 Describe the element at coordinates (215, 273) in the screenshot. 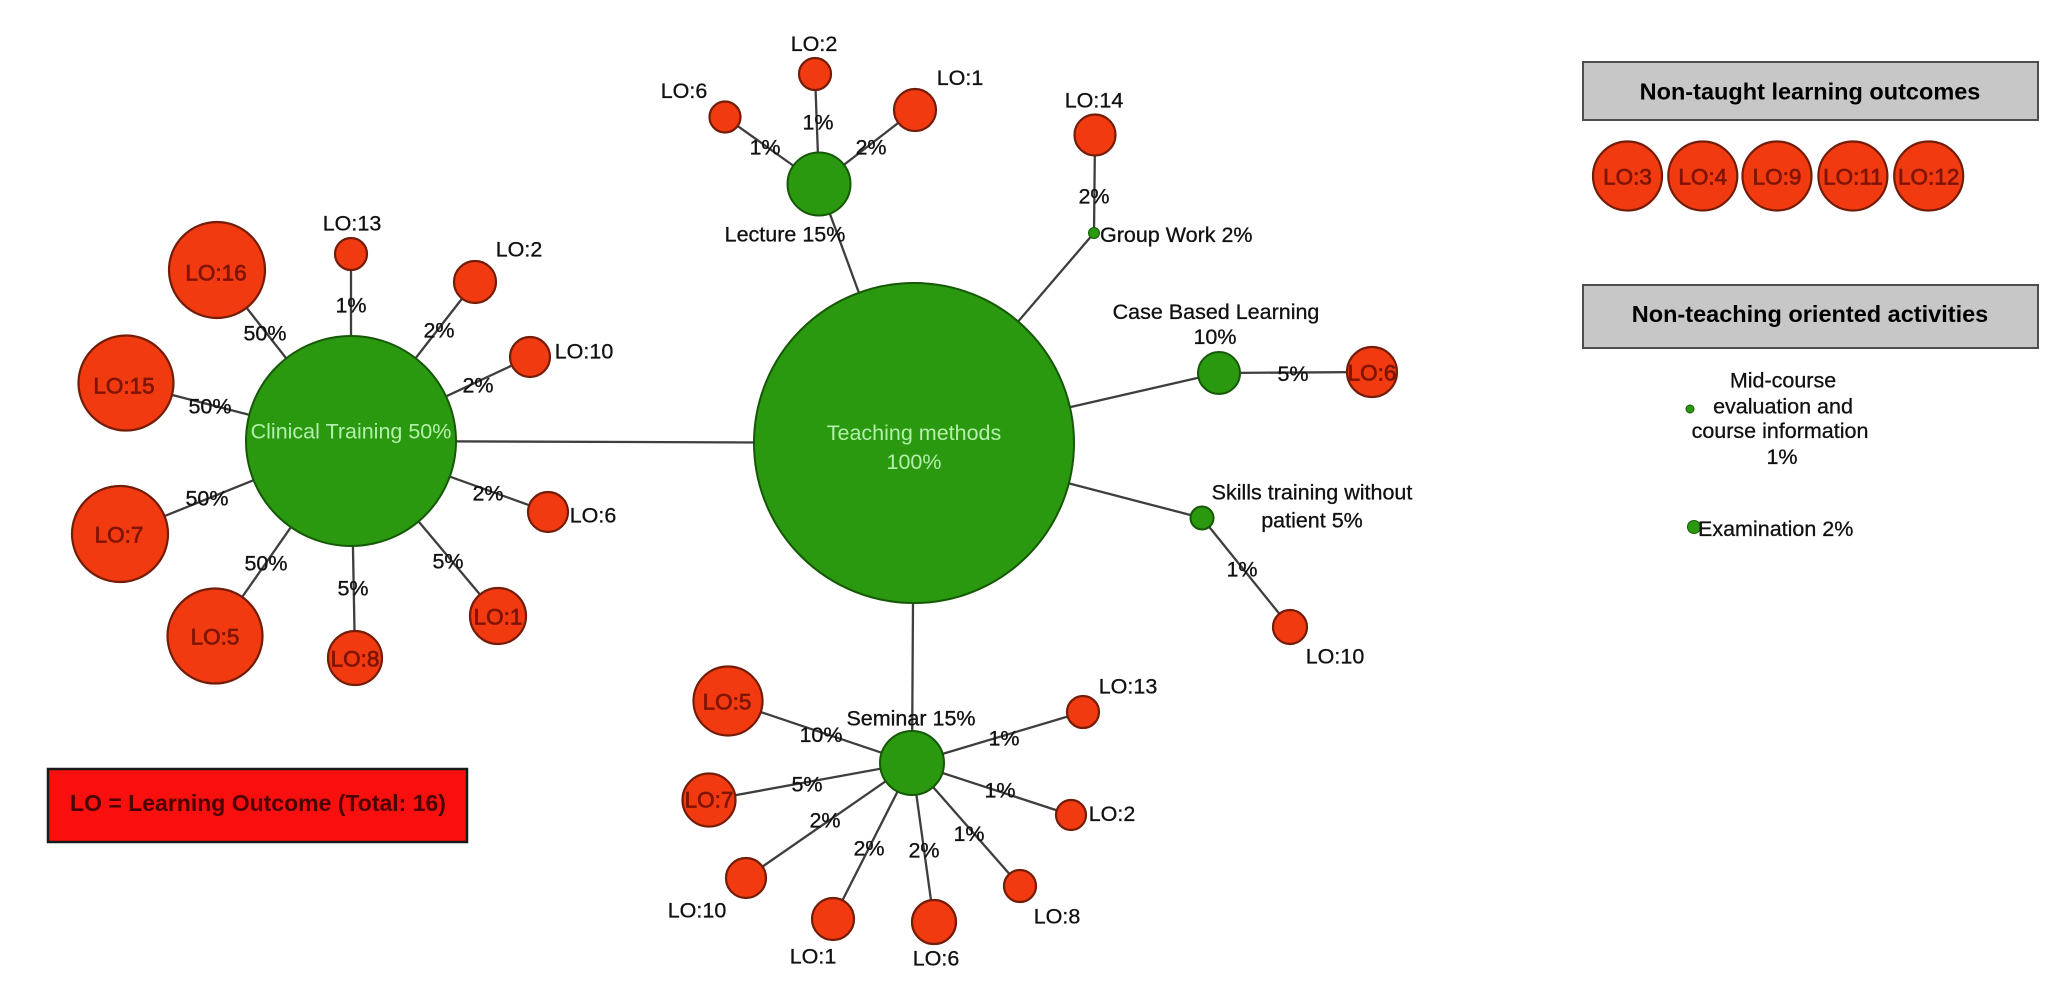

I see `svg-text: LO:16` at that location.